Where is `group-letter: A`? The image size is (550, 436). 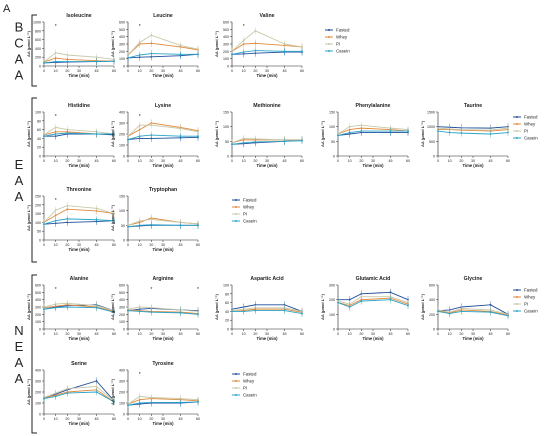 group-letter: A is located at coordinates (19, 59).